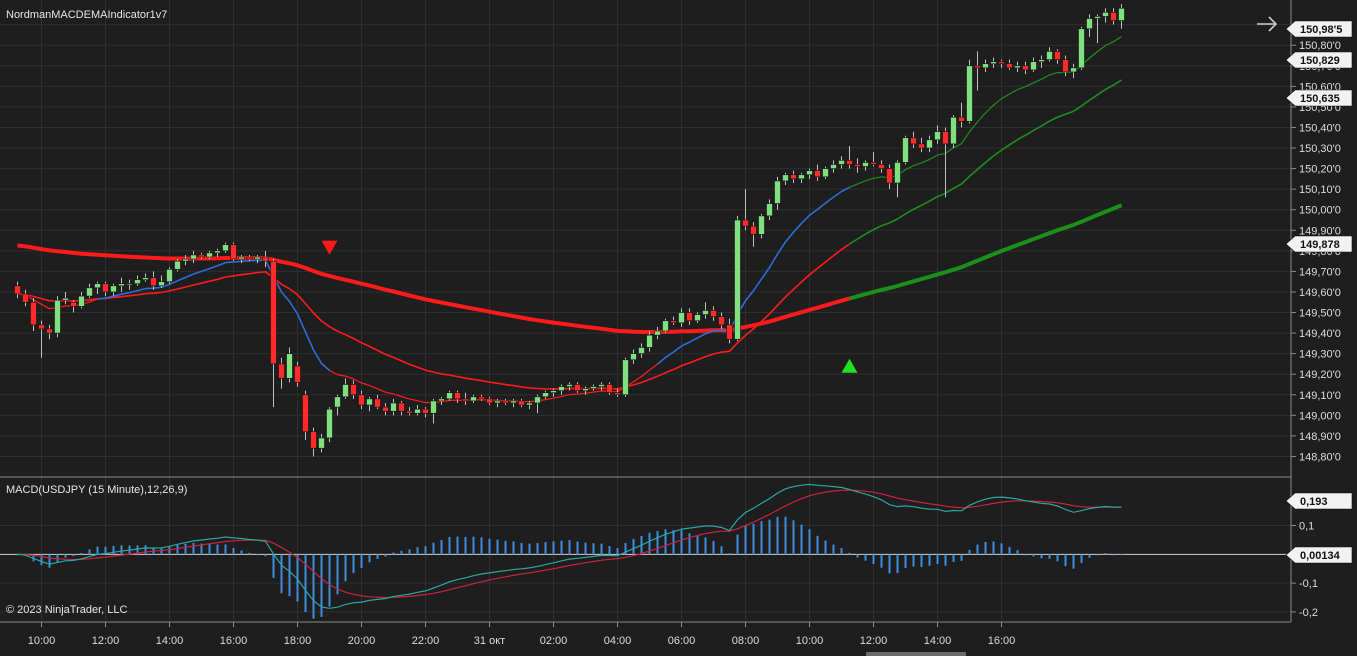 The height and width of the screenshot is (656, 1357). Describe the element at coordinates (1320, 355) in the screenshot. I see `price-tick-label: 149,30'0` at that location.